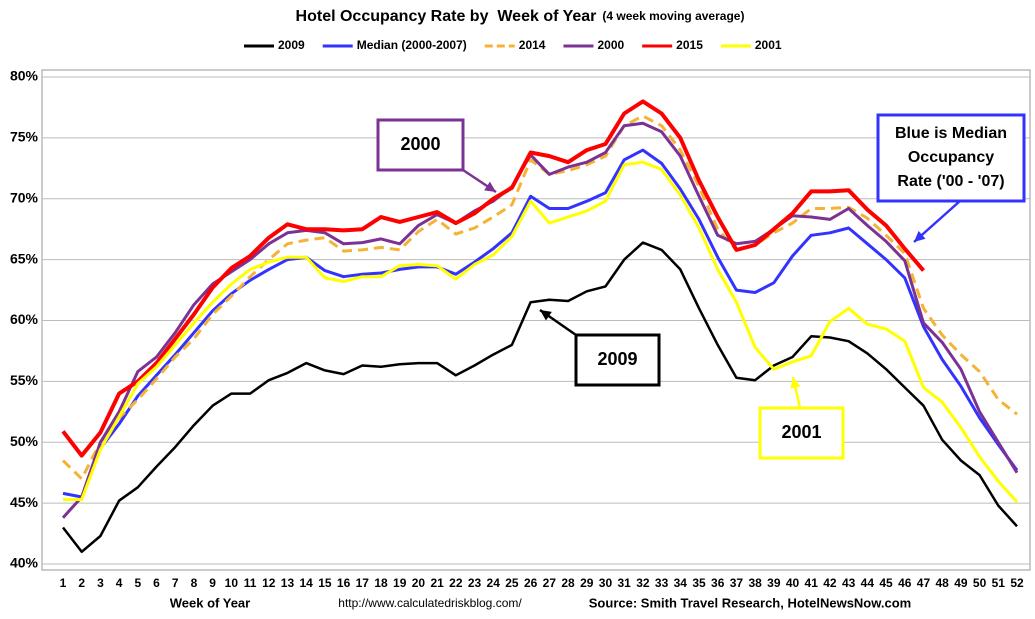  Describe the element at coordinates (587, 583) in the screenshot. I see `x-tick-label: 29` at that location.